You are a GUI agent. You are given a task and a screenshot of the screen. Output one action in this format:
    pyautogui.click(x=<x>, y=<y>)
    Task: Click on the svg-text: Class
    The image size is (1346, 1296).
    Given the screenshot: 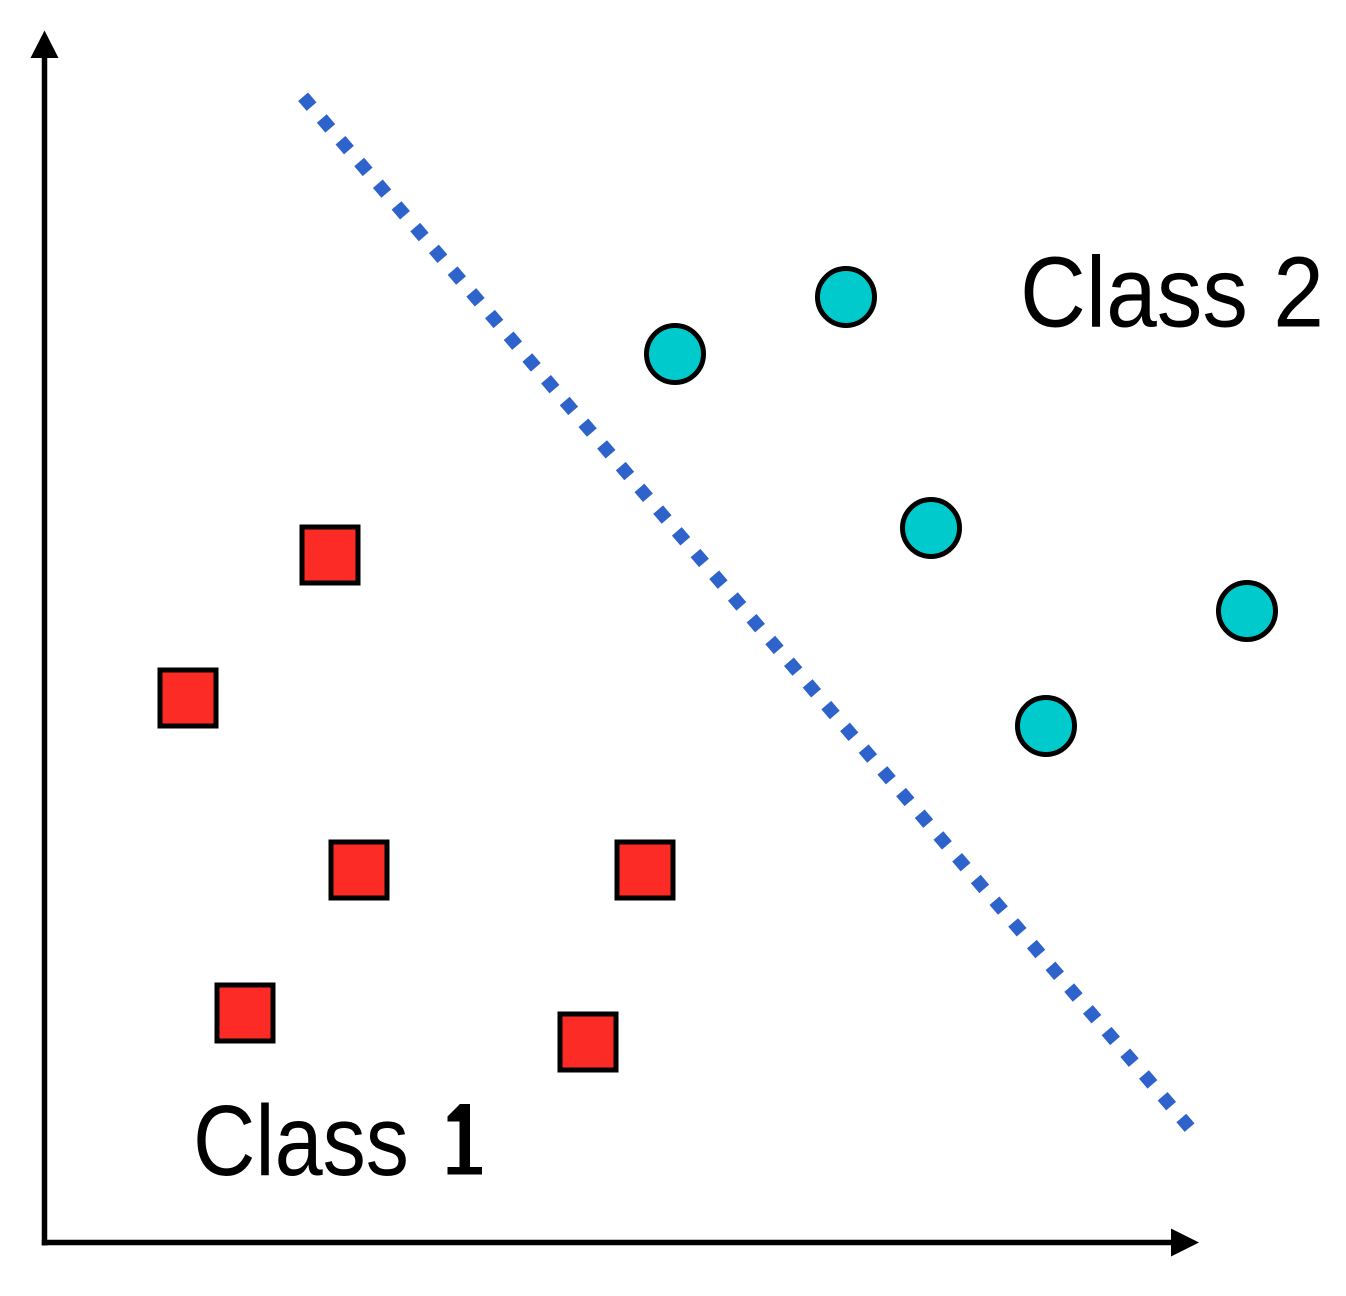 What is the action you would take?
    pyautogui.click(x=301, y=1141)
    